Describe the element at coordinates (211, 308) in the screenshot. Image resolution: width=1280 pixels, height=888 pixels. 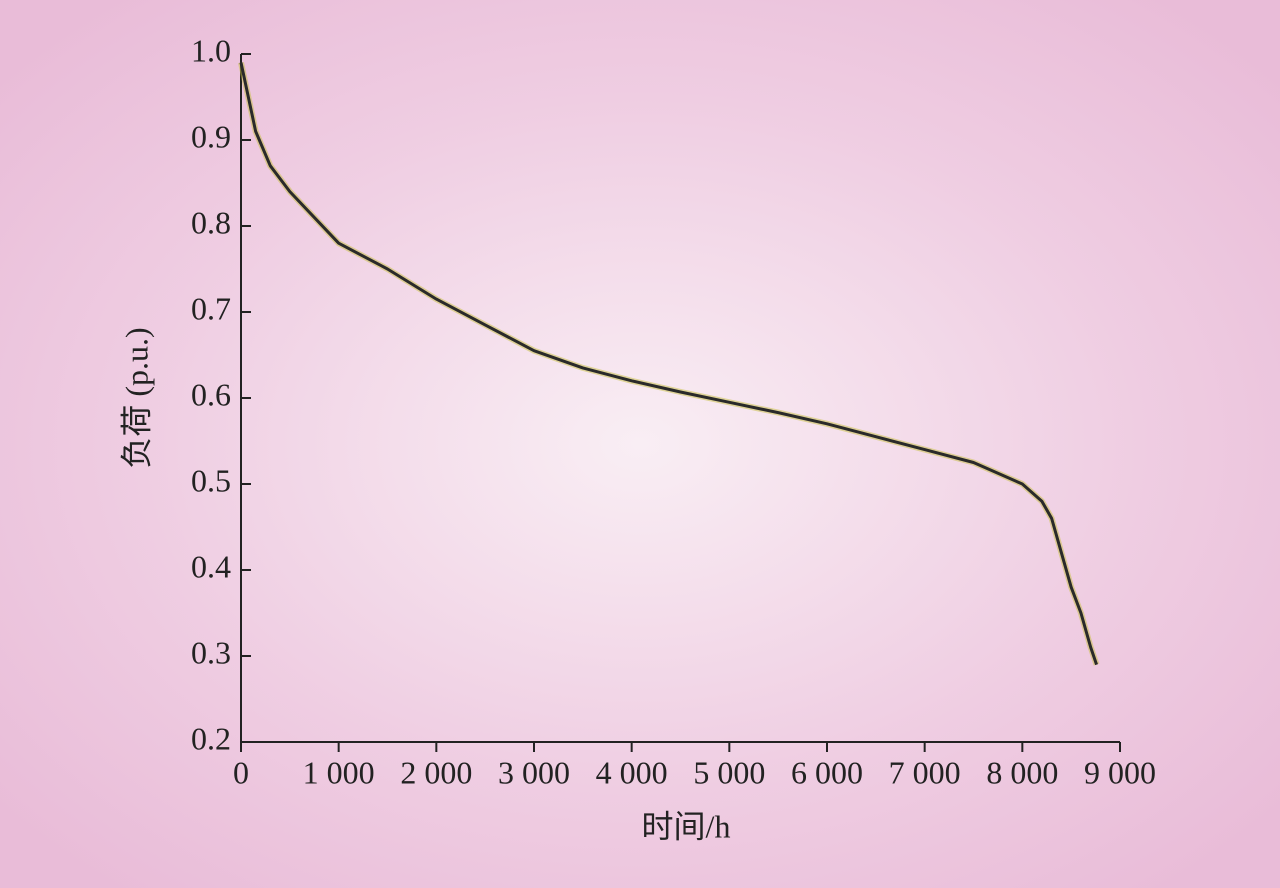
I see `y-tick-label: 0.7` at that location.